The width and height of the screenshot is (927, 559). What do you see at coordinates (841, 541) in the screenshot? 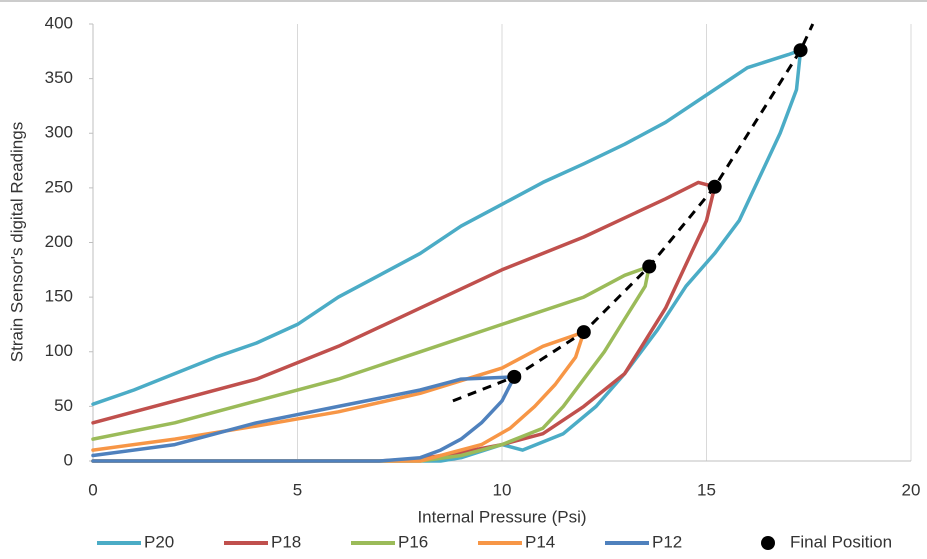
I see `legend-label: Final Position` at bounding box center [841, 541].